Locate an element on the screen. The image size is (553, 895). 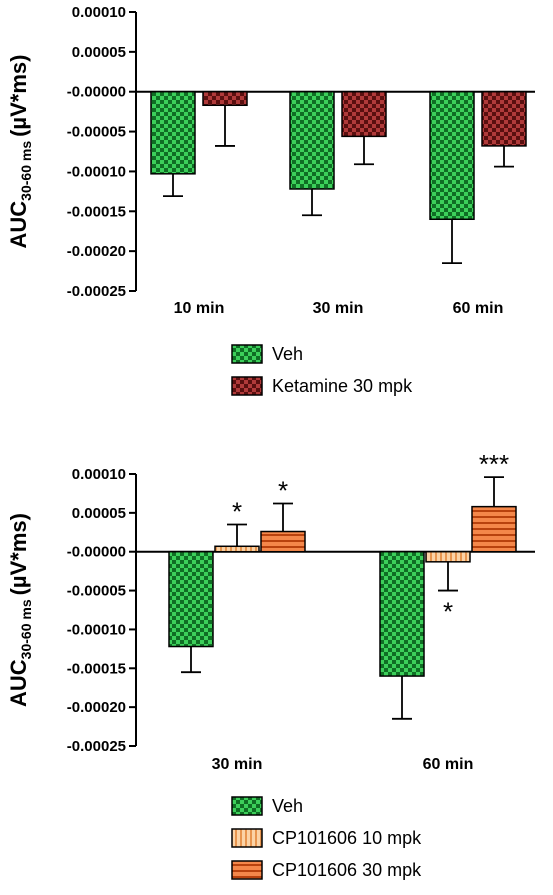
legend-label: Ketamine 30 mpk is located at coordinates (342, 386).